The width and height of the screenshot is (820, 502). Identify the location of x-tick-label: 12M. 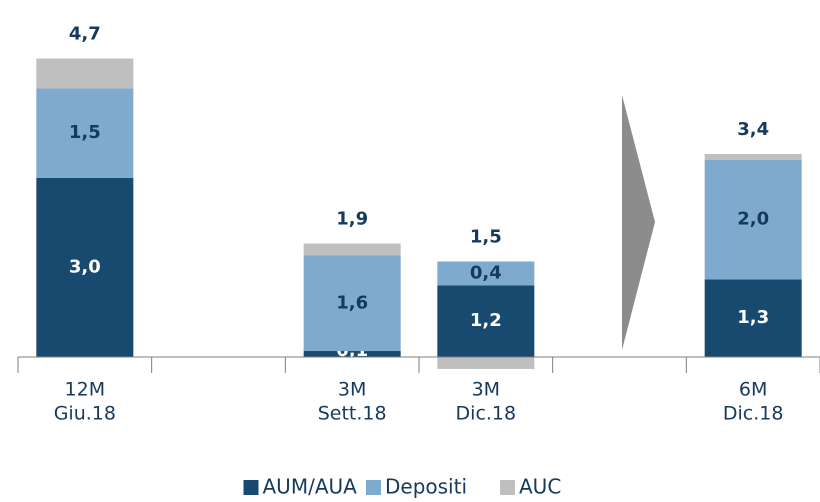
(85, 390).